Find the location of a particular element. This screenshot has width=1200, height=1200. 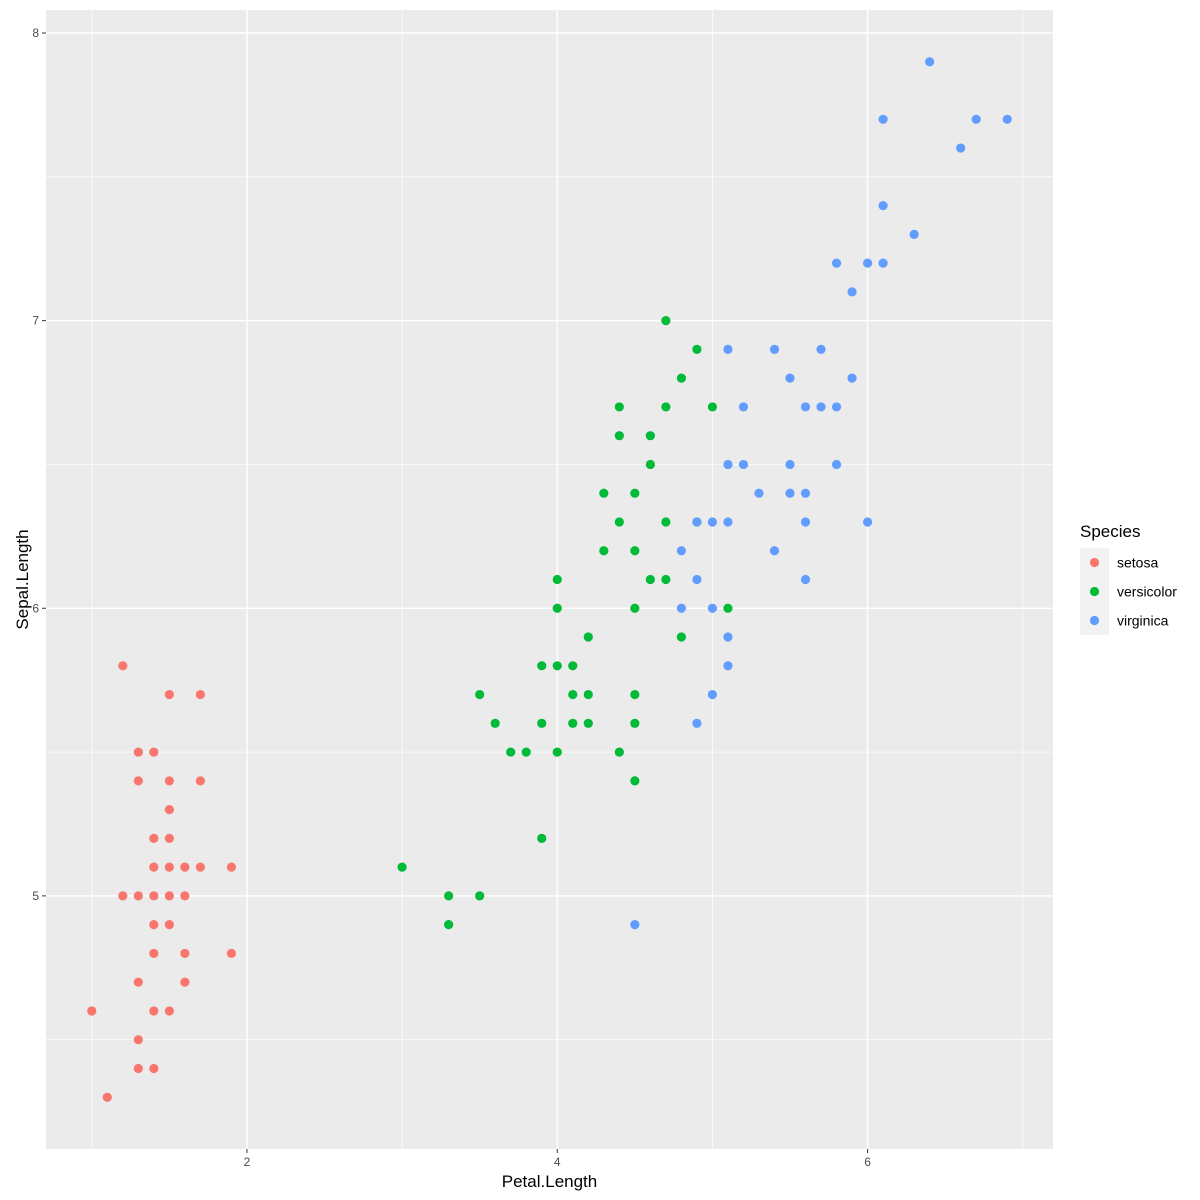

legend-items: setosa versicolor virginica is located at coordinates (1133, 592).